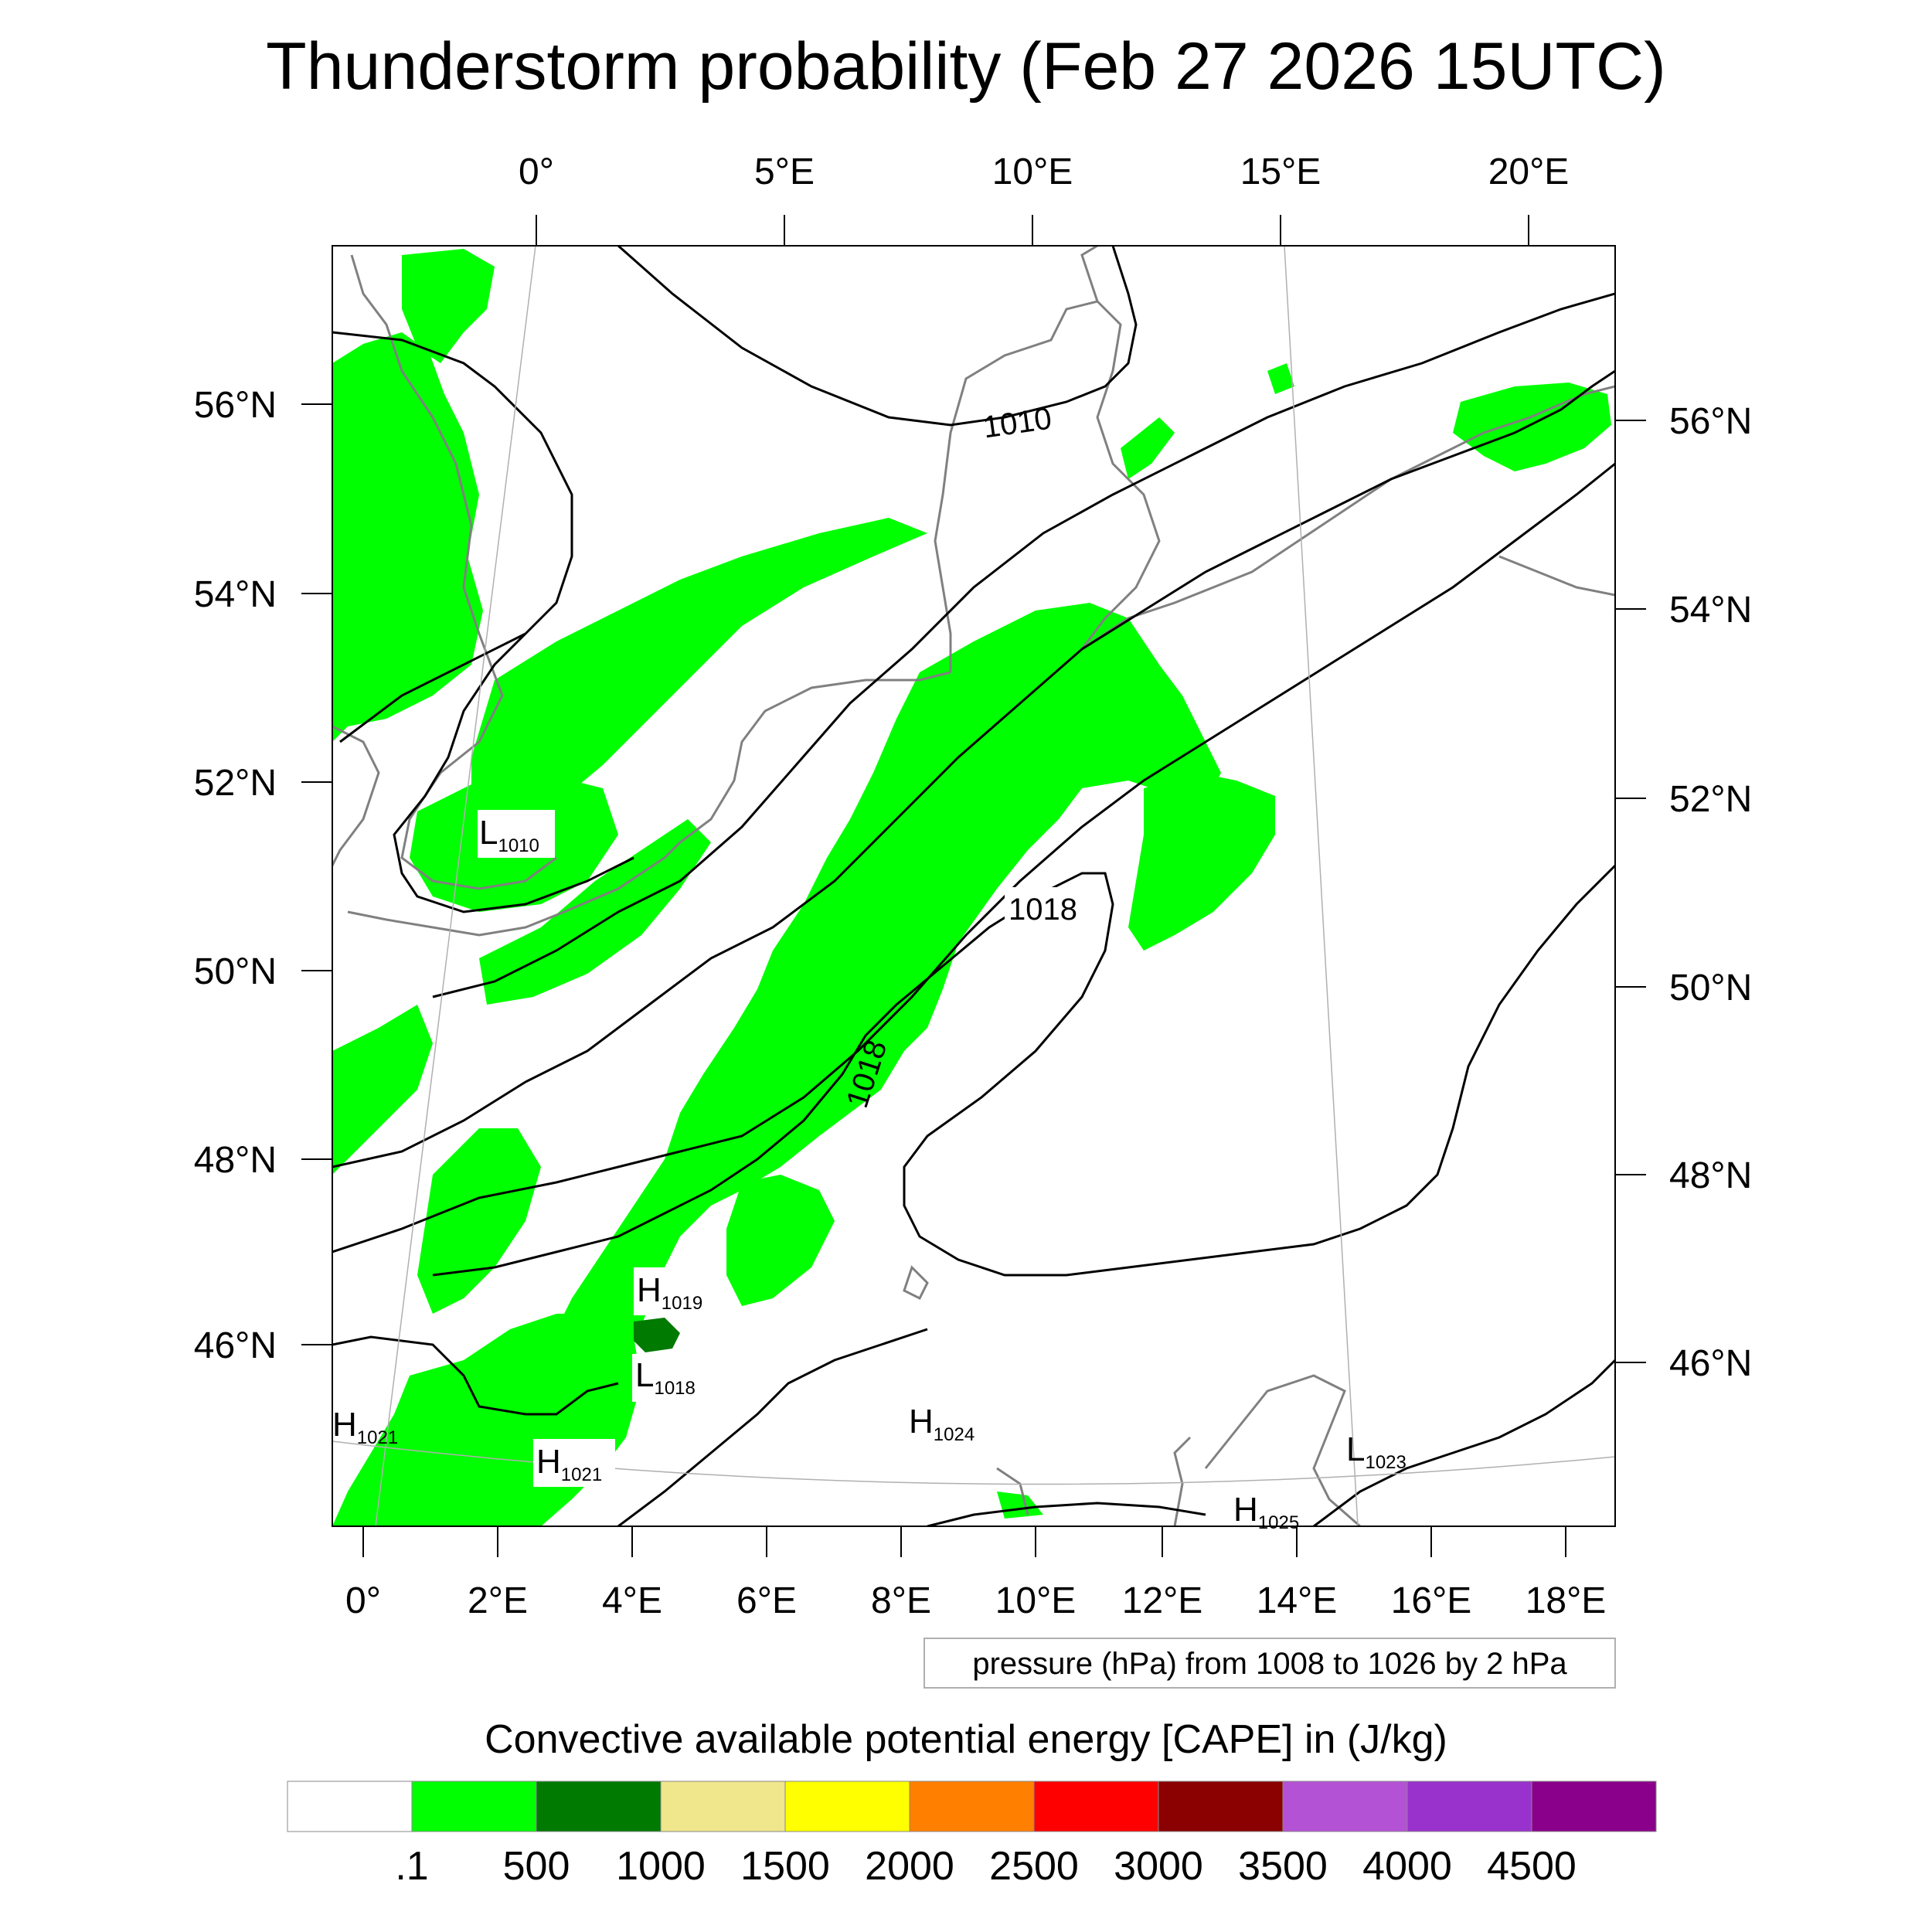  I want to click on top-lon-label: 20°E, so click(1529, 171).